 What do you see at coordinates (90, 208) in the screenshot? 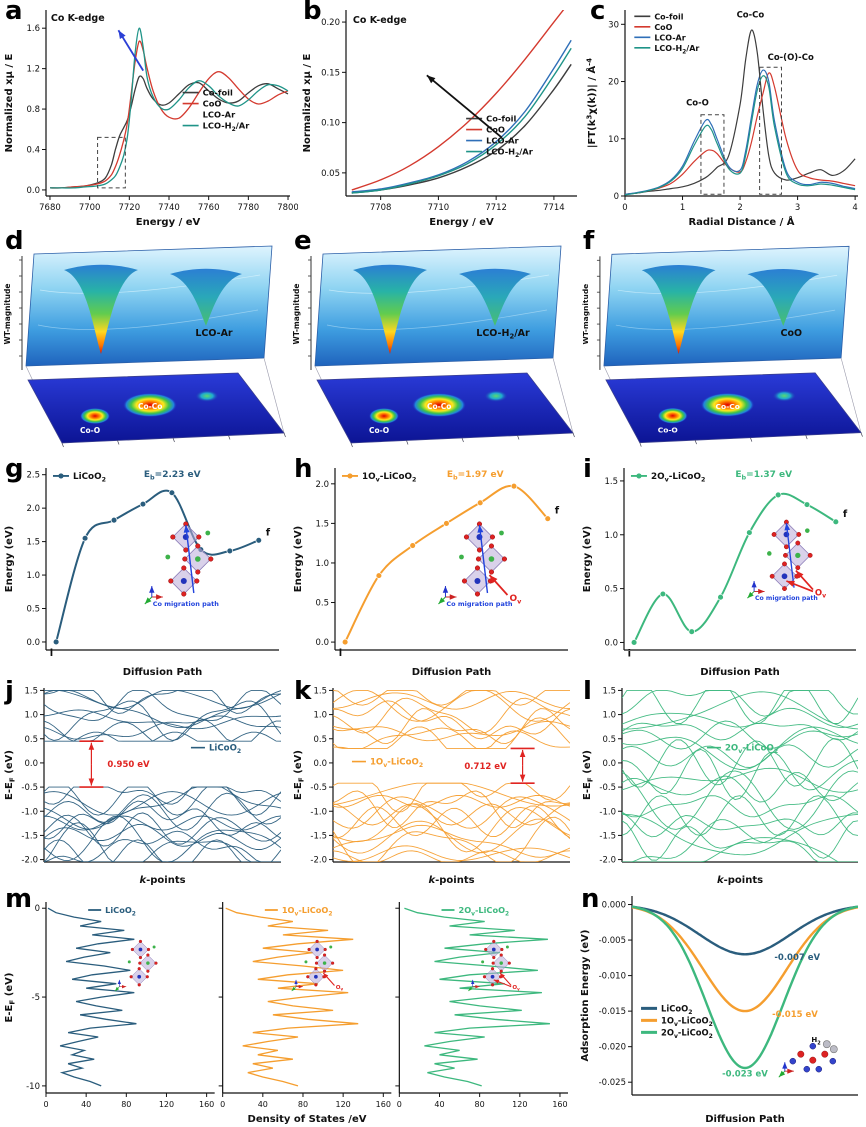
I see `svg-text: 7700` at bounding box center [90, 208].